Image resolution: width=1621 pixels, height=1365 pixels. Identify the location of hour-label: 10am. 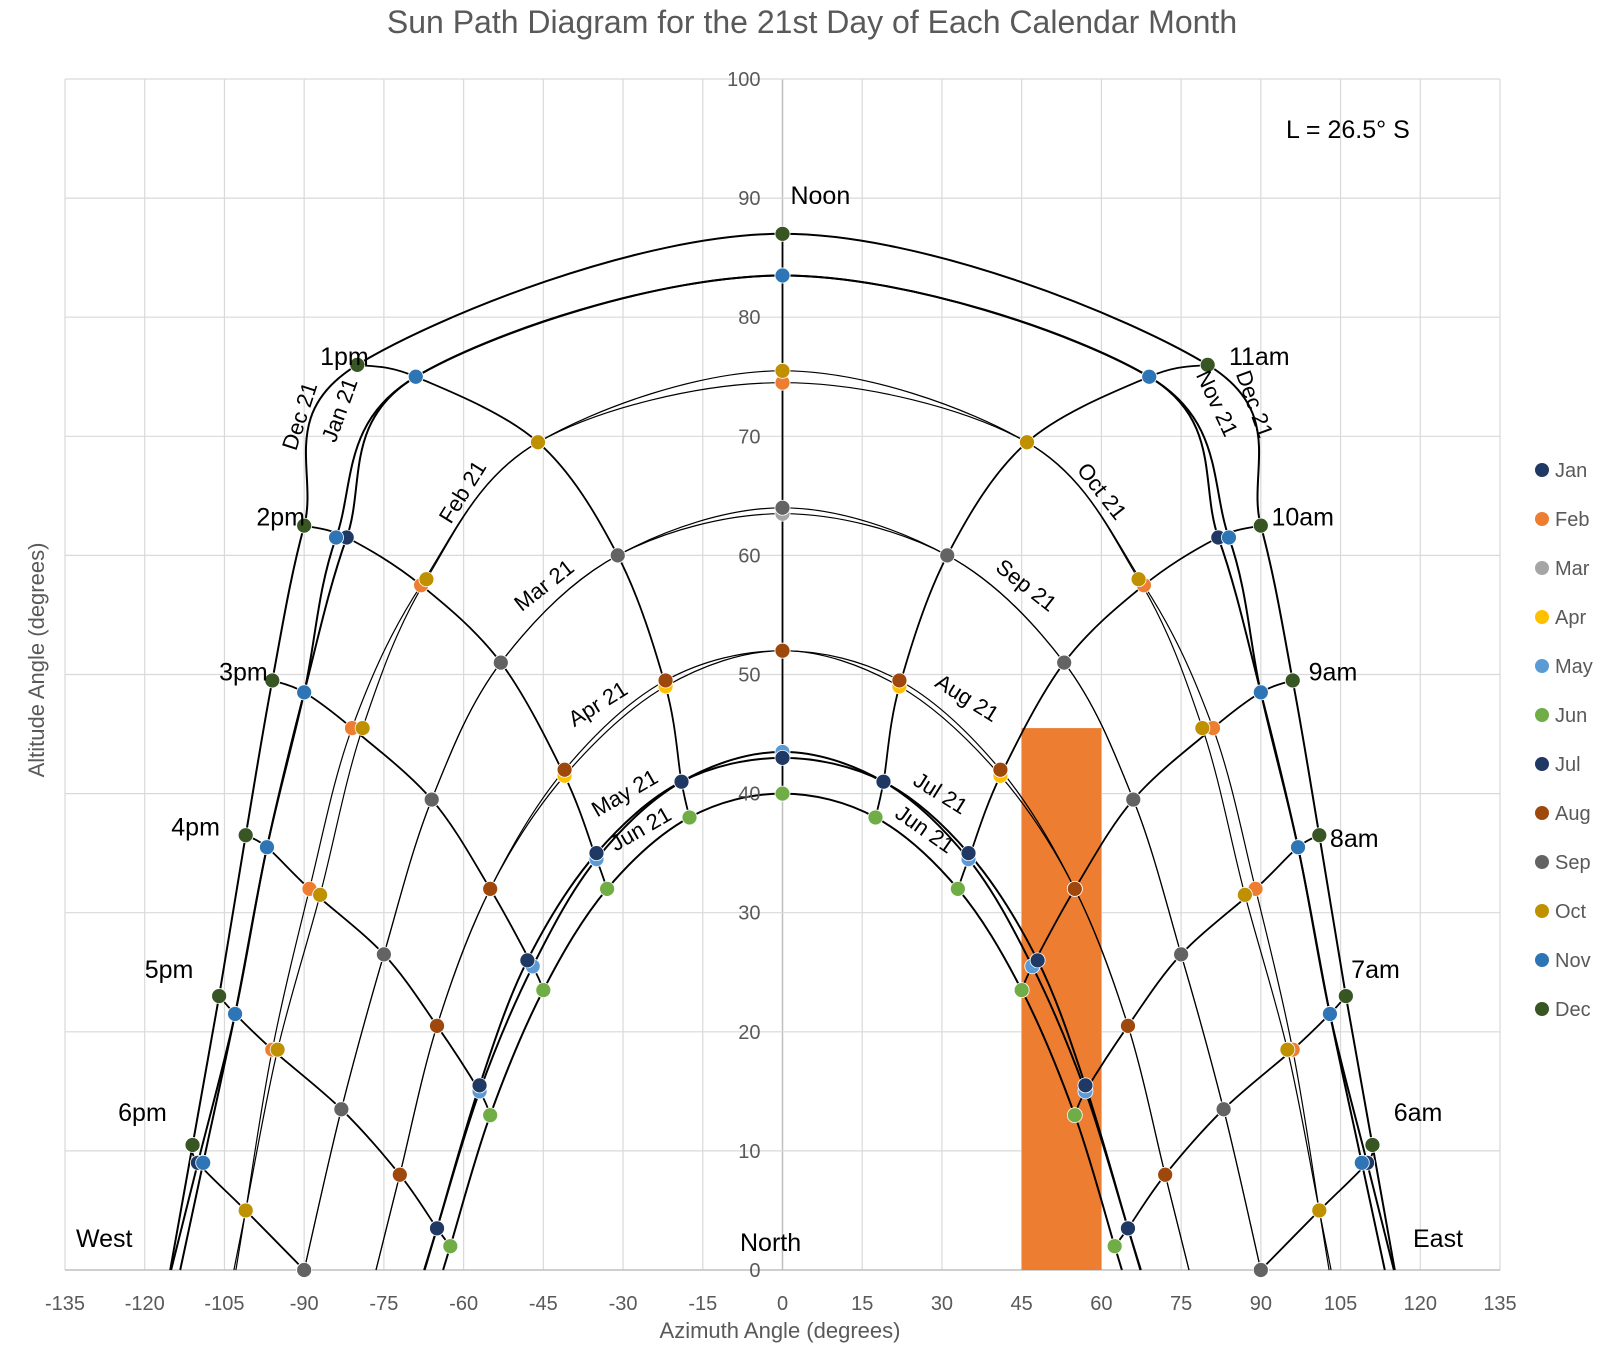
(1302, 518).